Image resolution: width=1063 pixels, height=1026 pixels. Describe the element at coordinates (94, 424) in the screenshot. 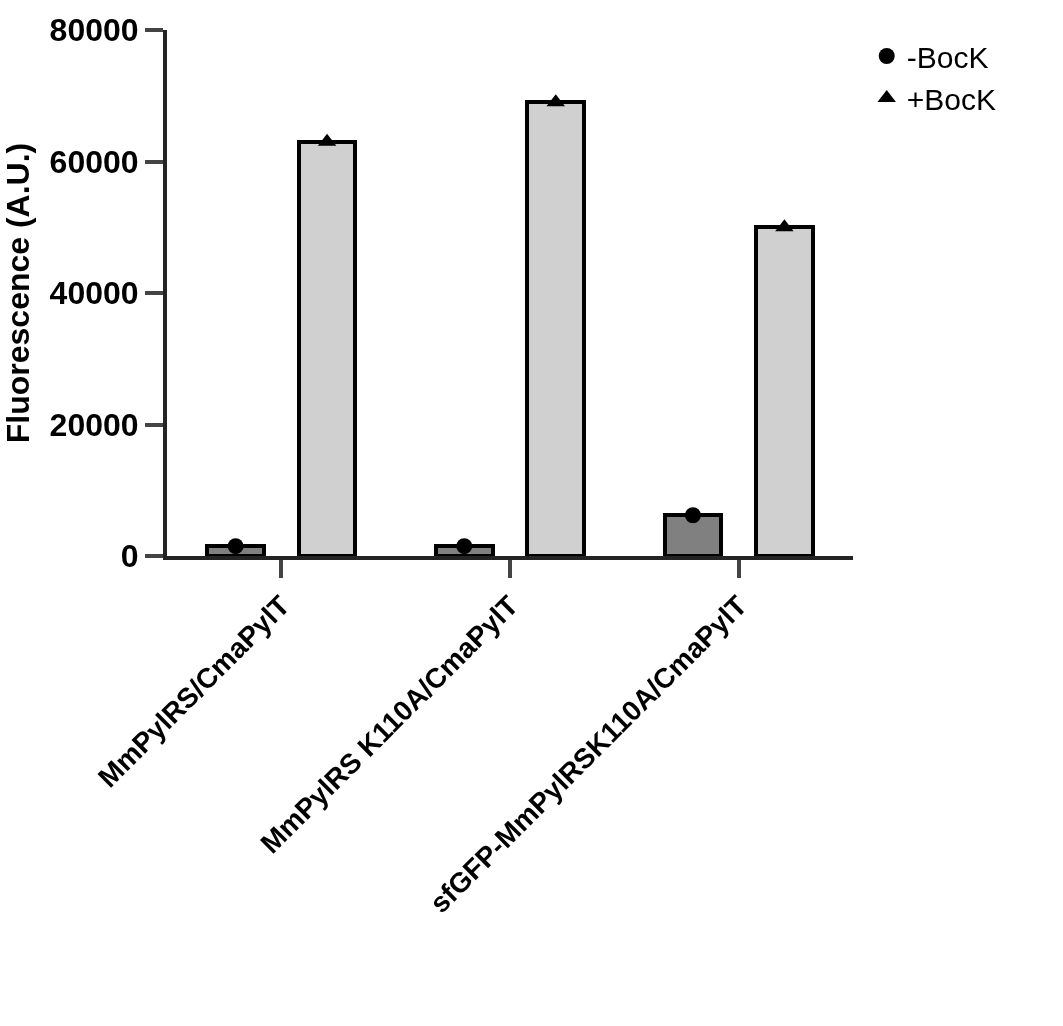

I see `y-tick-label: 20000` at that location.